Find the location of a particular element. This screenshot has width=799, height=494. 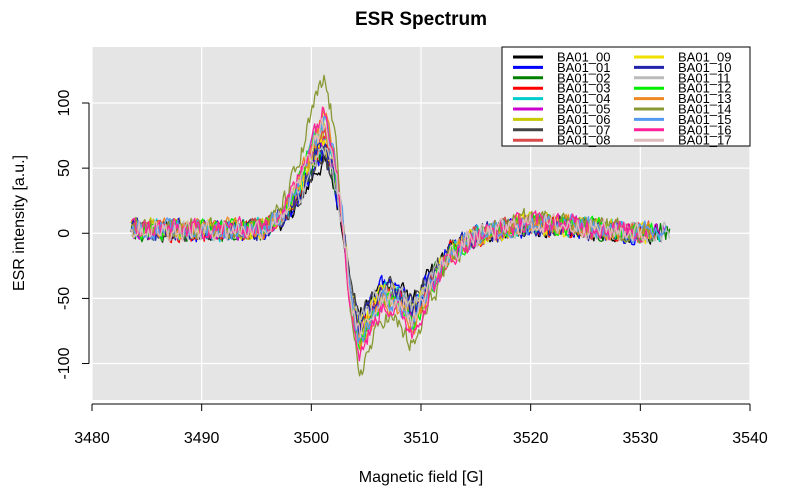

legend-box is located at coordinates (626, 96).